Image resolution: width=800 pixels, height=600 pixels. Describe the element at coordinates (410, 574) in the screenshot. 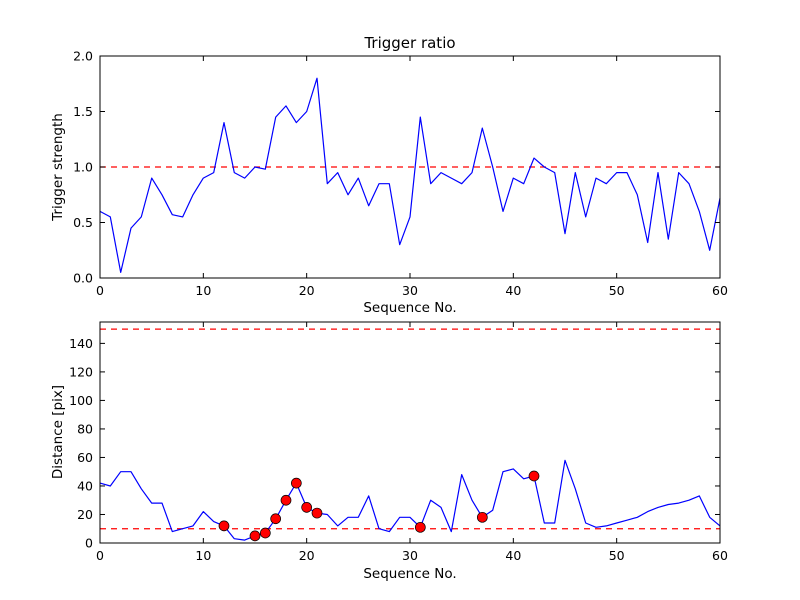

I see `bottom-x-axis-label: Sequence No.` at that location.